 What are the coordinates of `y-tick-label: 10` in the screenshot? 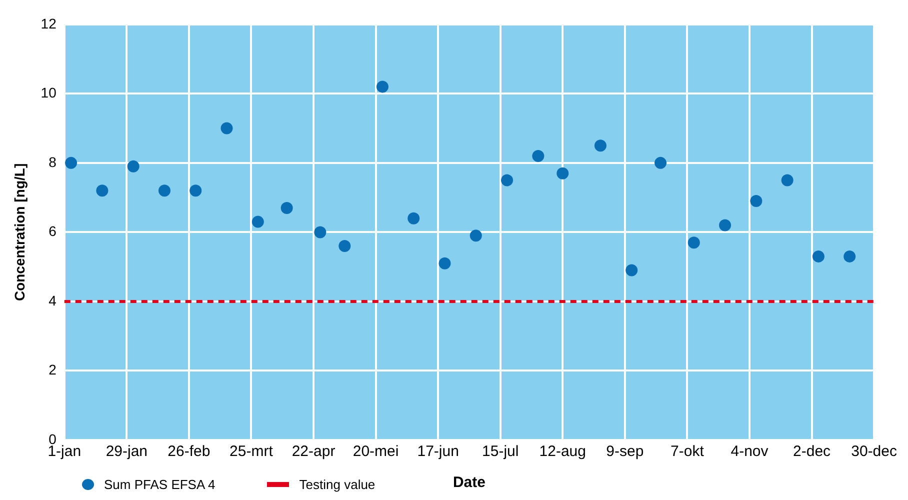 It's located at (48, 92).